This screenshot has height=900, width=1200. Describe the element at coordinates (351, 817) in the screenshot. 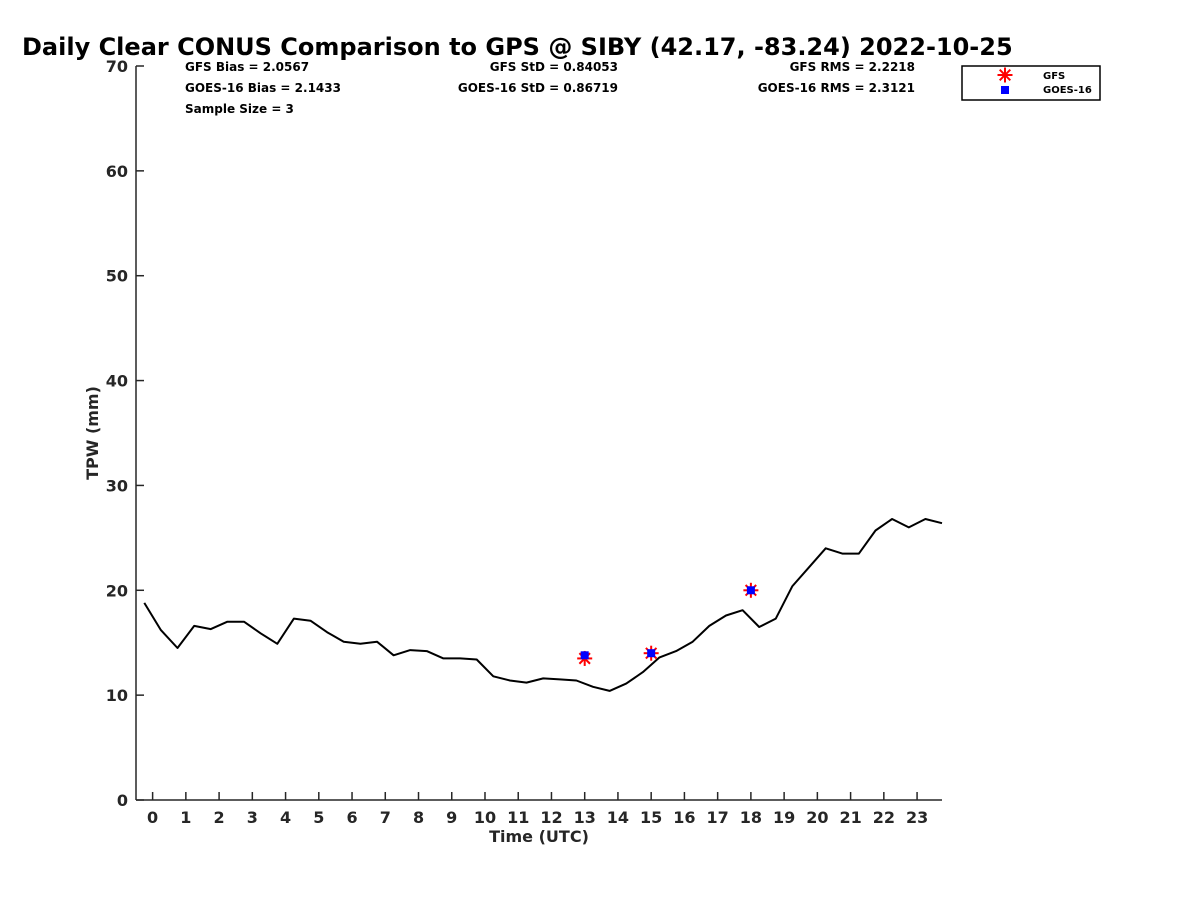

I see `x-tick-label: 6` at that location.